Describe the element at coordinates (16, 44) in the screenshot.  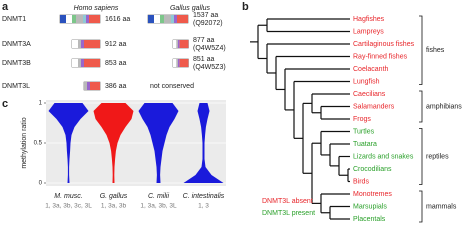
I see `protein-name: DNMT3A` at that location.